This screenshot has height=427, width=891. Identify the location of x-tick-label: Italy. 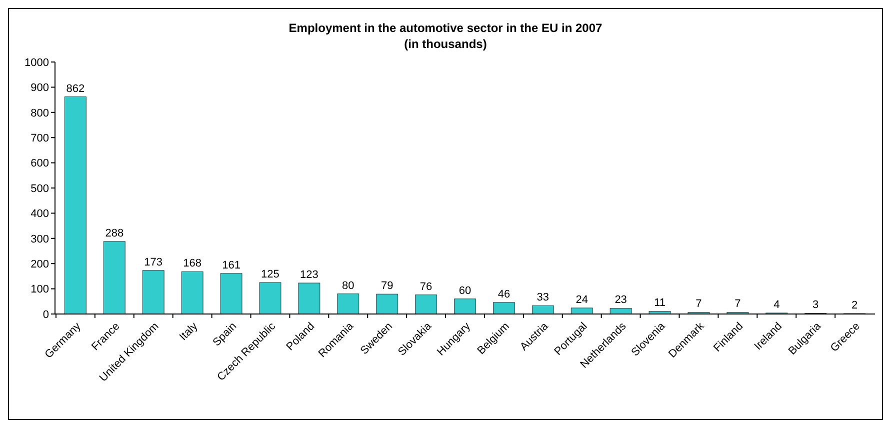
(189, 332).